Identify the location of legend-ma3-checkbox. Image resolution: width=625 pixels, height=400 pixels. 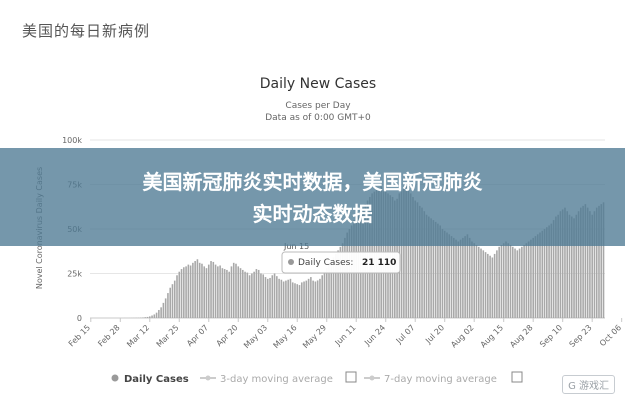
(351, 377).